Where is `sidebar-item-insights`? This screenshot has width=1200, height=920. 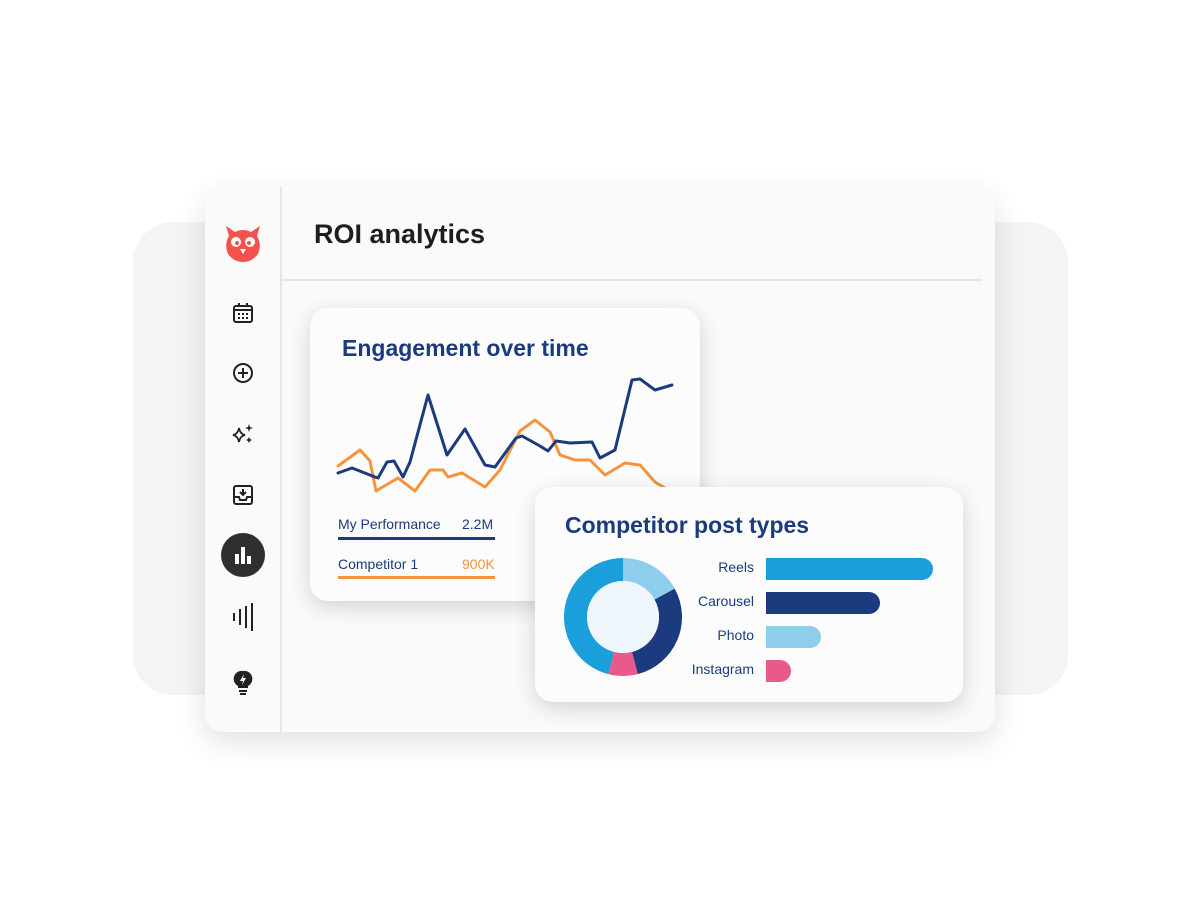 sidebar-item-insights is located at coordinates (243, 683).